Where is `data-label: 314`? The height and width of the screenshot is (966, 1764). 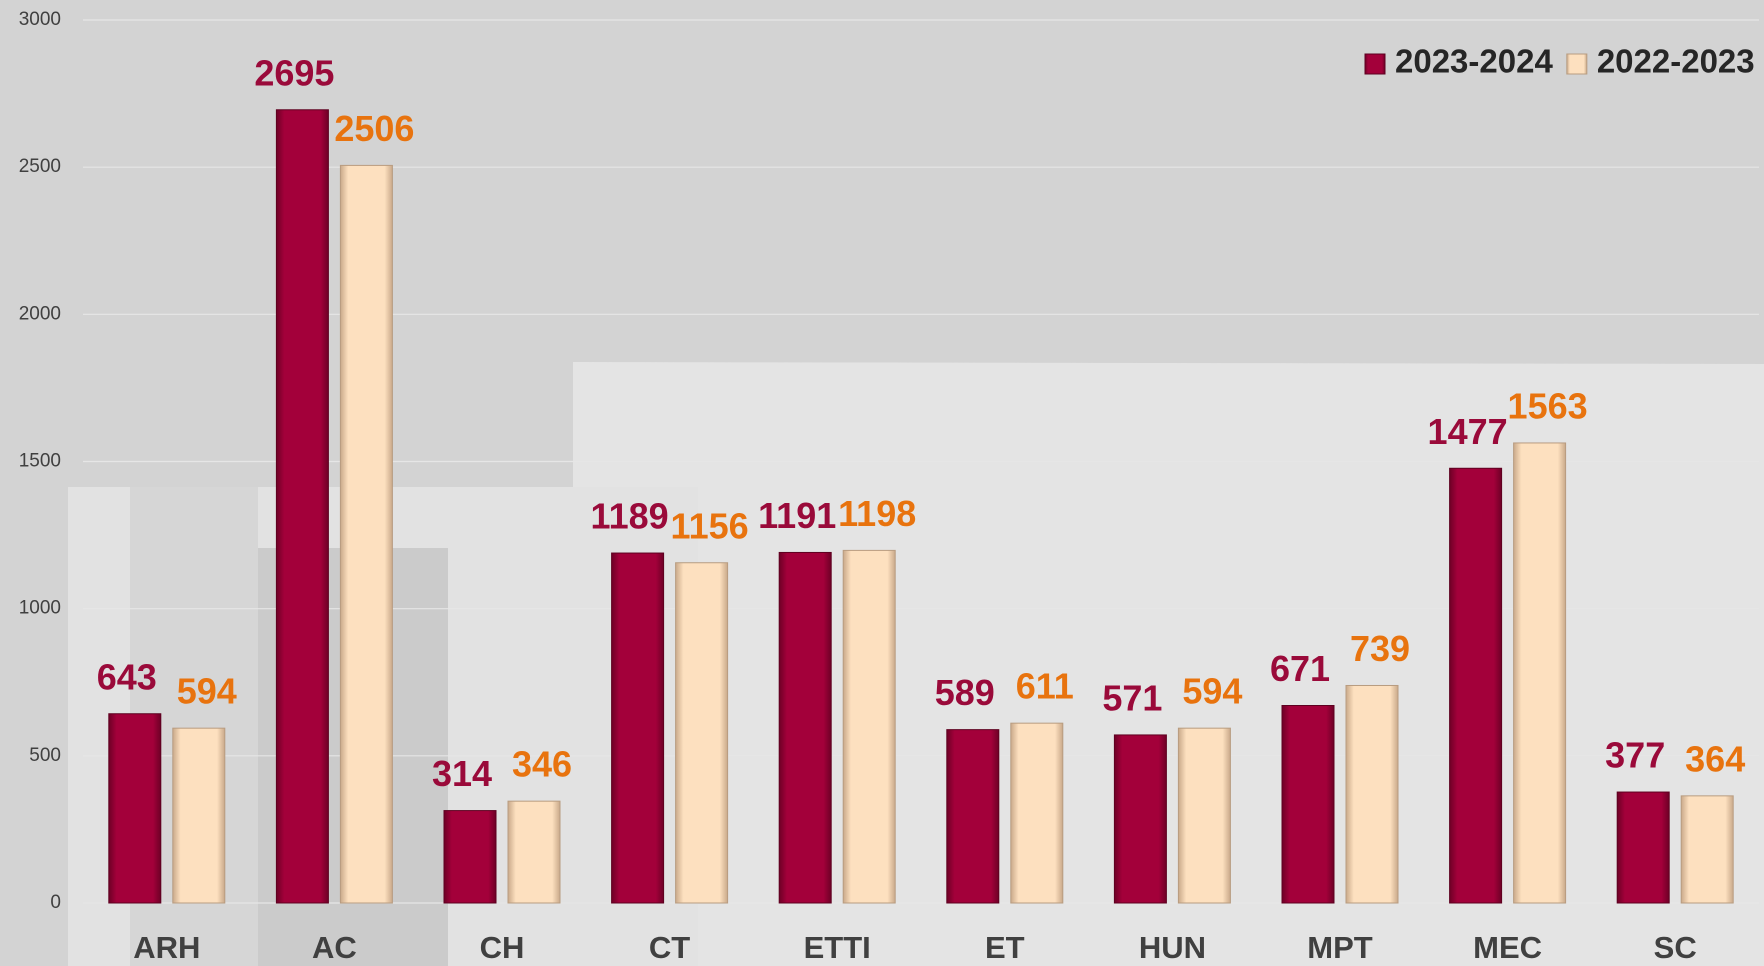 data-label: 314 is located at coordinates (462, 773).